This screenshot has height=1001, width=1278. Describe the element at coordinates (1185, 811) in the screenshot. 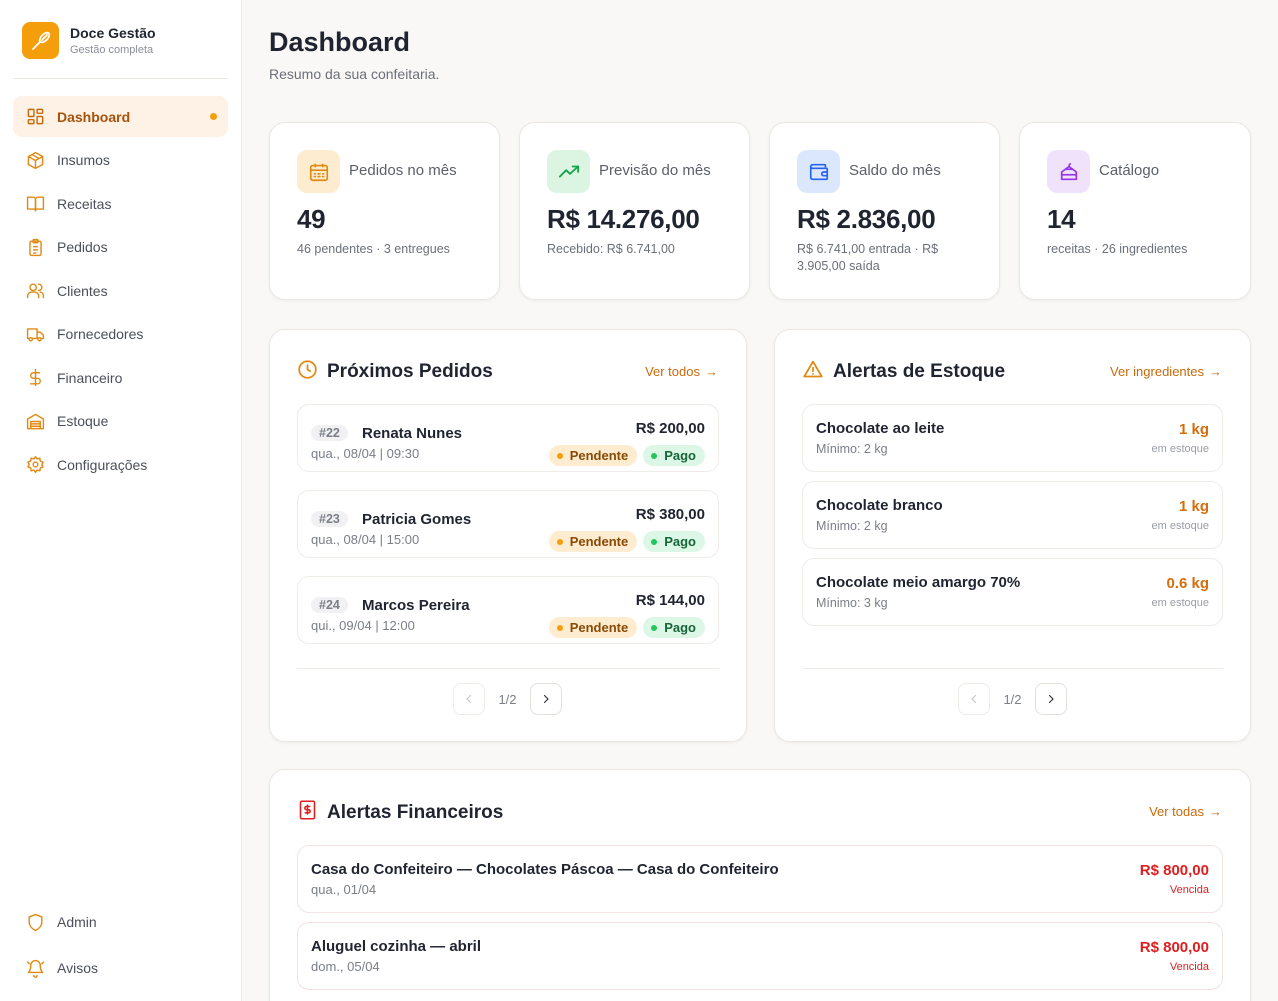

I see `view-all-finance-link: Ver todas →` at that location.